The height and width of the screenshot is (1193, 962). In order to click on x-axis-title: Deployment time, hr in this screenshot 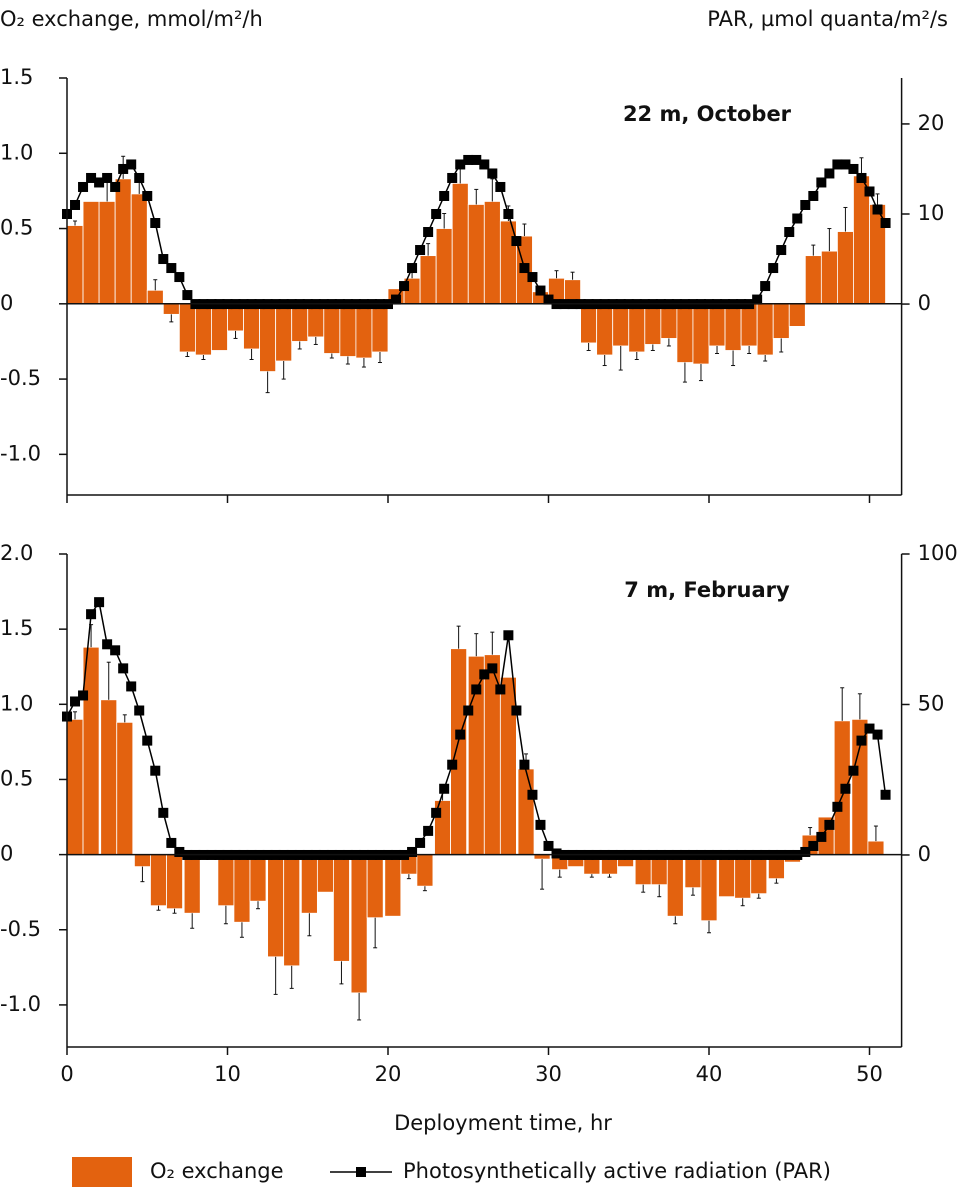, I will do `click(503, 1123)`.